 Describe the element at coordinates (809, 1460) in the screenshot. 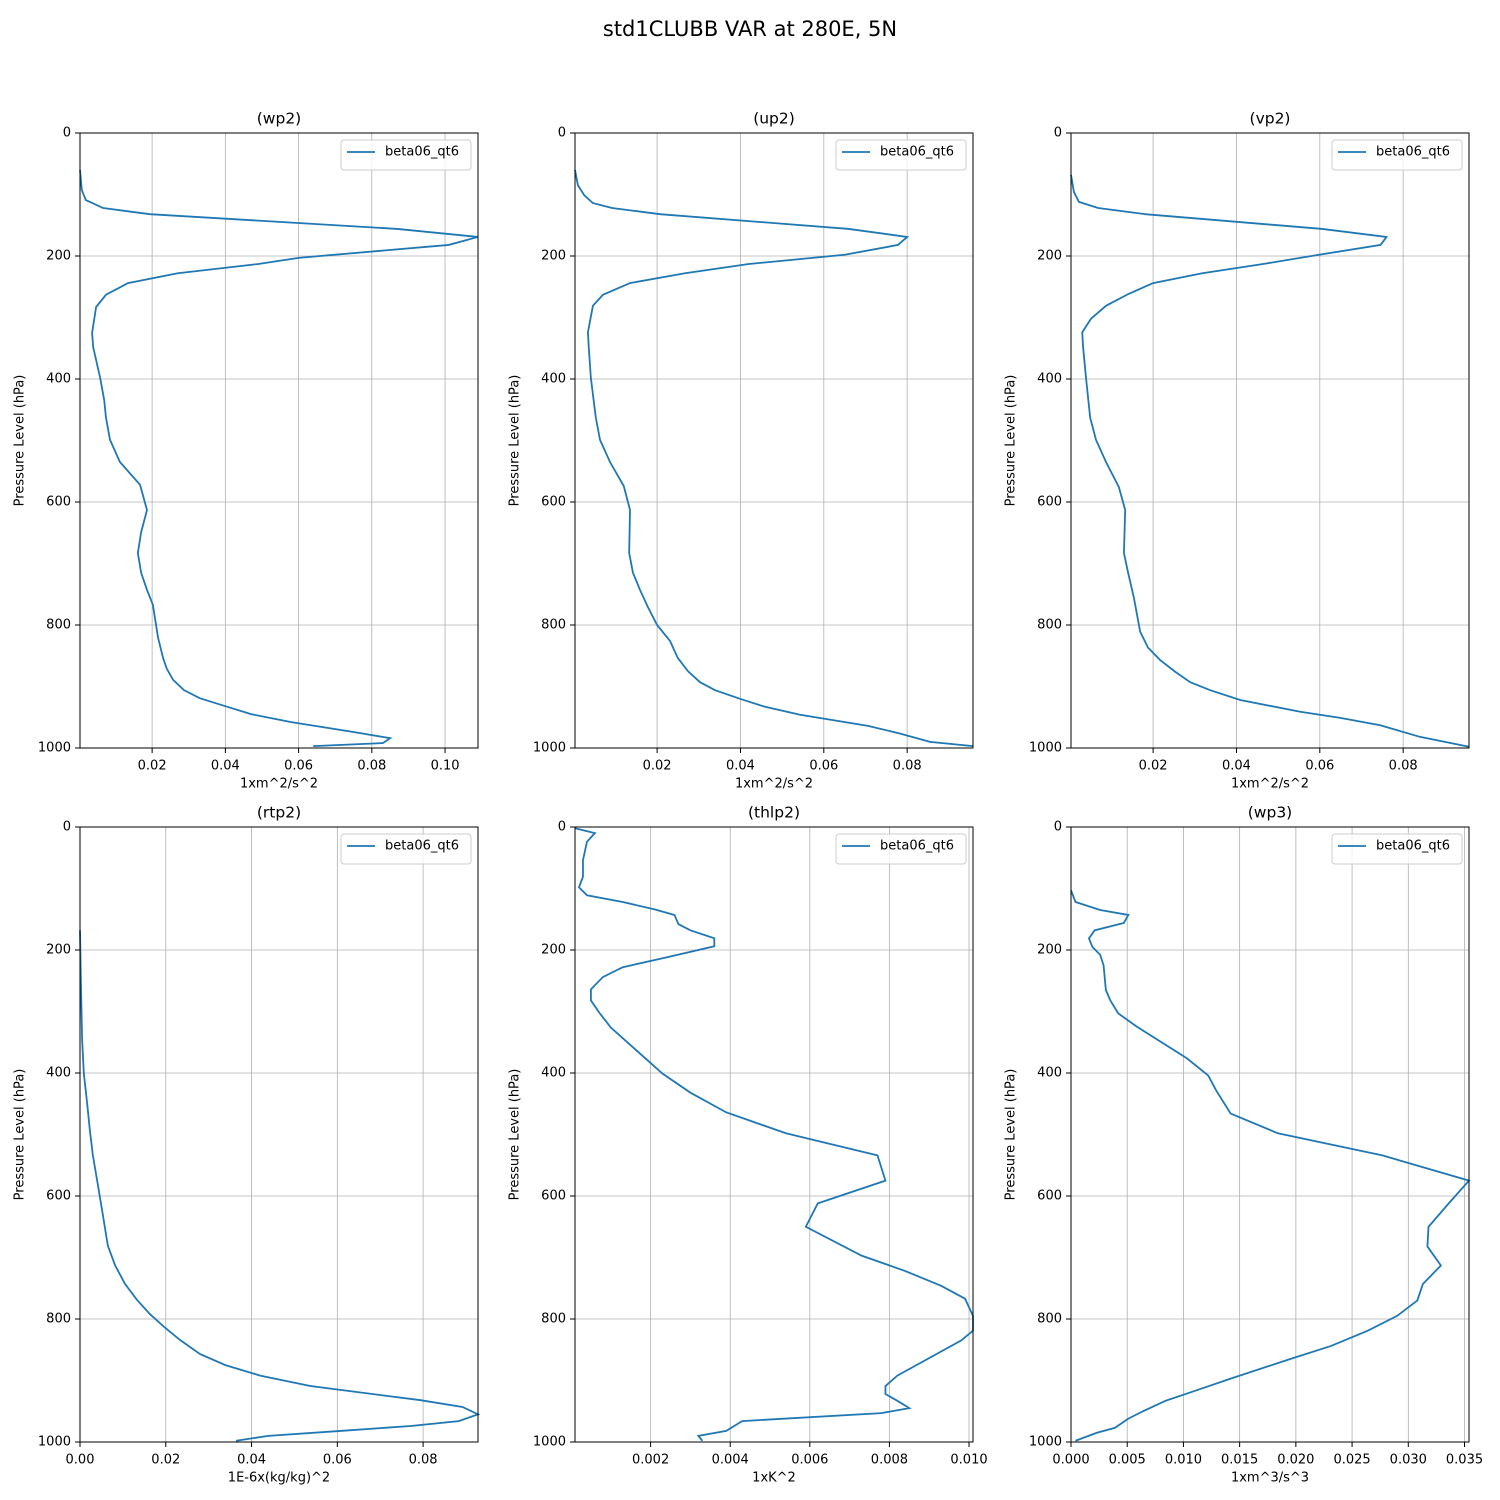

I see `x-tick-label: 0.006` at that location.